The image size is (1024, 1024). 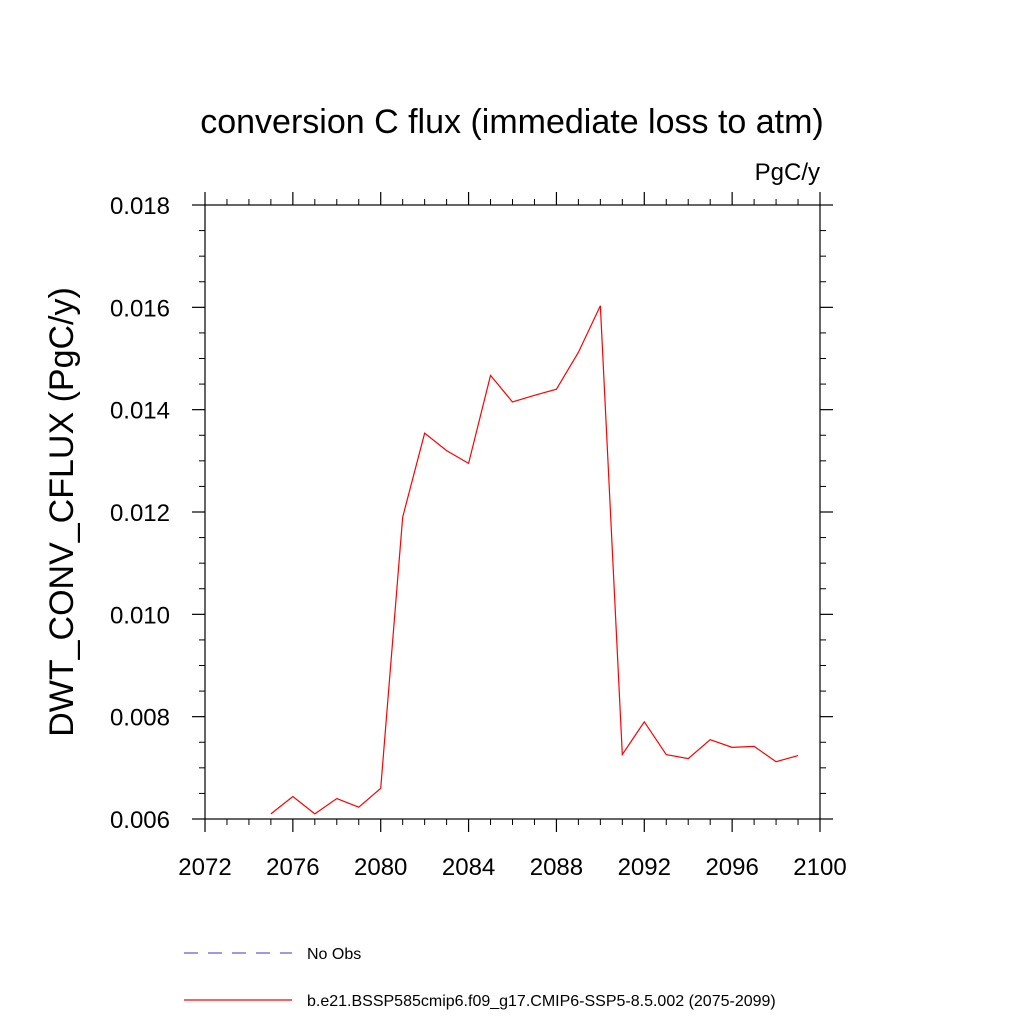 What do you see at coordinates (334, 954) in the screenshot?
I see `legend-label-0: No Obs` at bounding box center [334, 954].